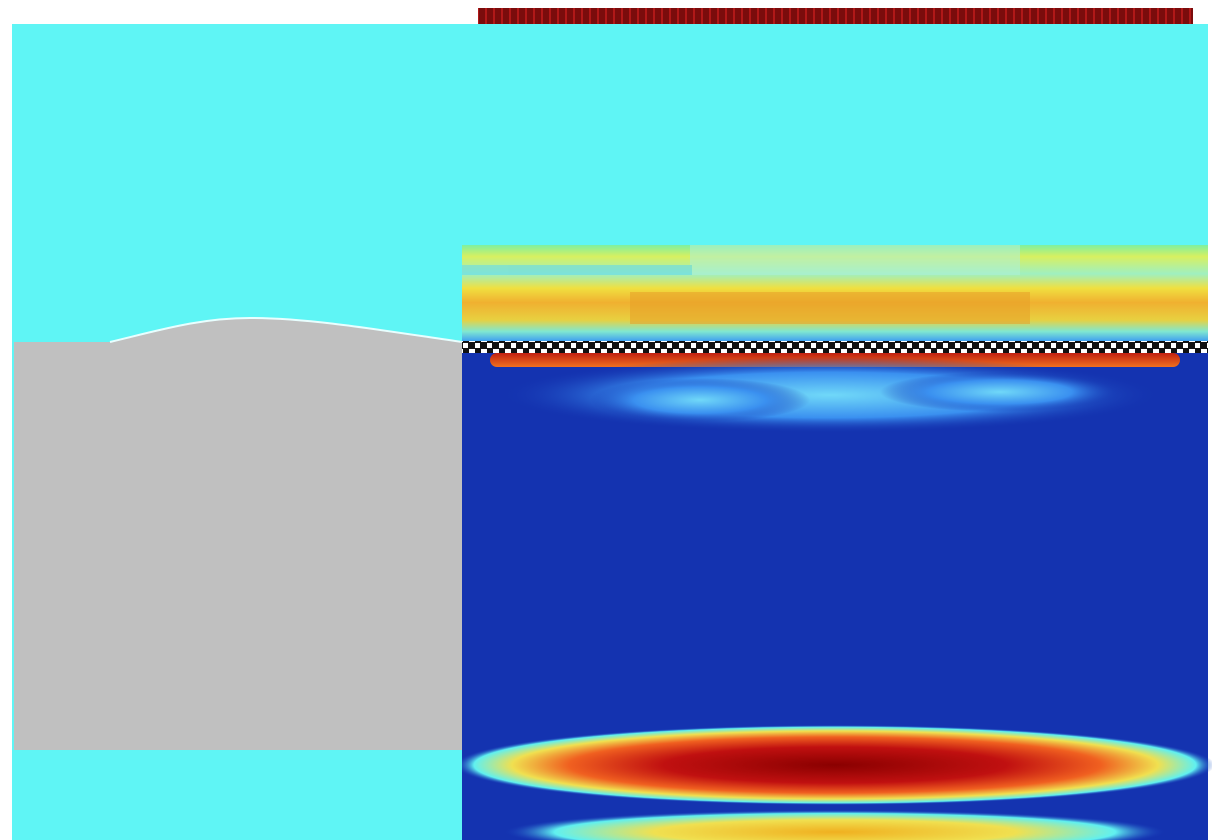  Describe the element at coordinates (746, 284) in the screenshot. I see `band-texture` at that location.